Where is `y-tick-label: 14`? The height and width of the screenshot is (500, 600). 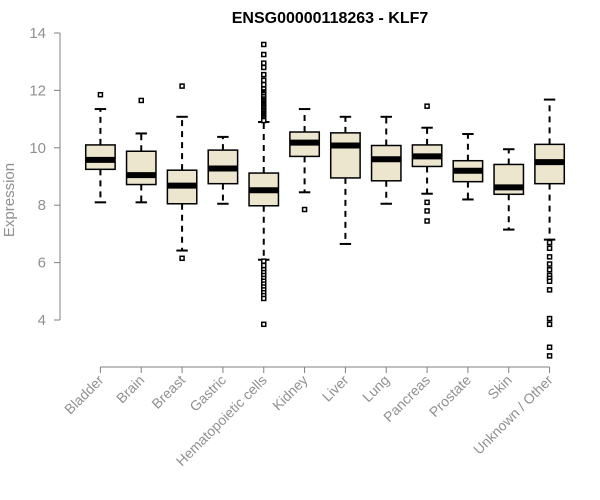 y-tick-label: 14 is located at coordinates (37, 33).